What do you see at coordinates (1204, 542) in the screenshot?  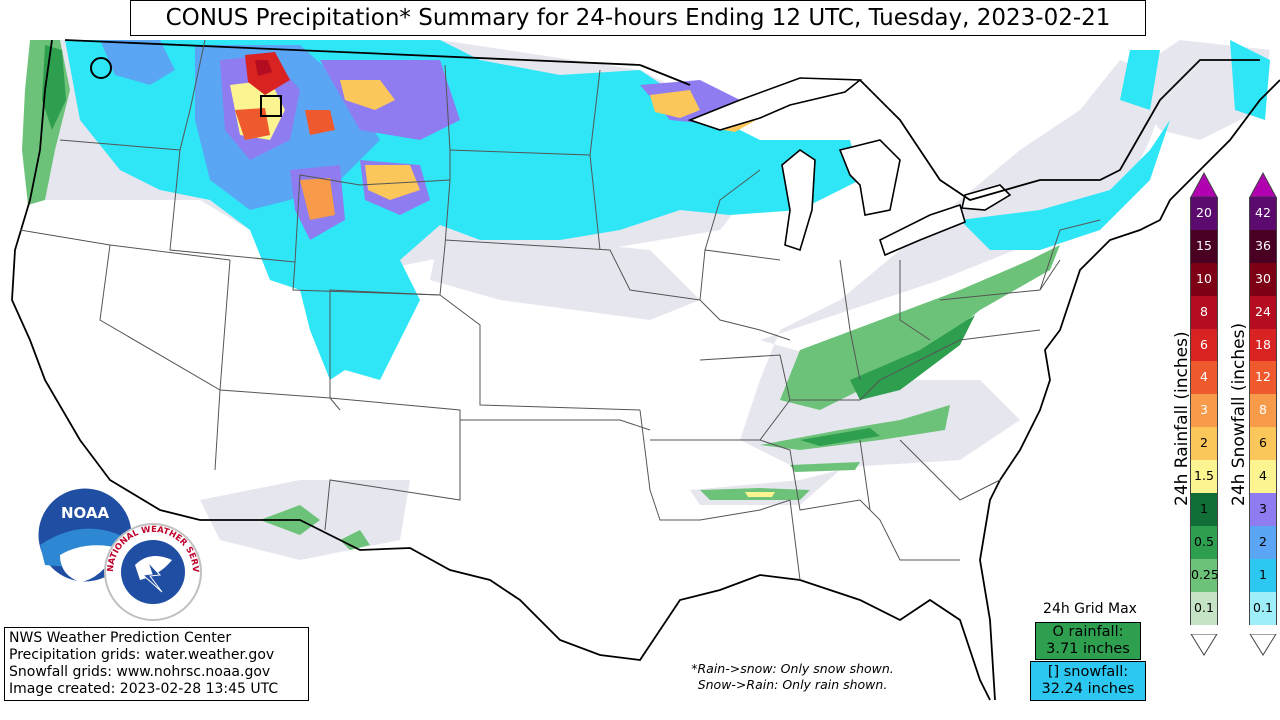 I see `rain-scale-level: 0.5` at bounding box center [1204, 542].